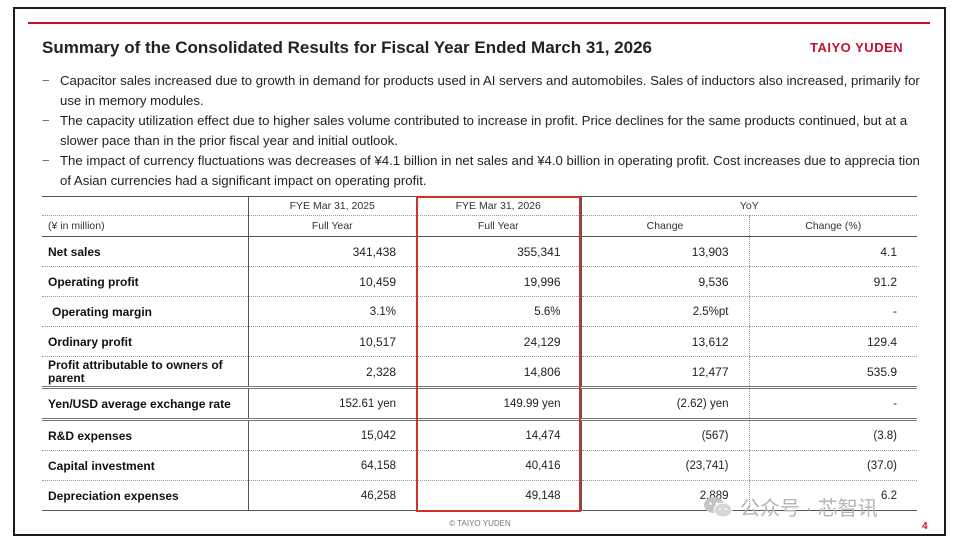 Image resolution: width=960 pixels, height=546 pixels. Describe the element at coordinates (145, 372) in the screenshot. I see `row-label: Profit attributable to owners of parent` at that location.